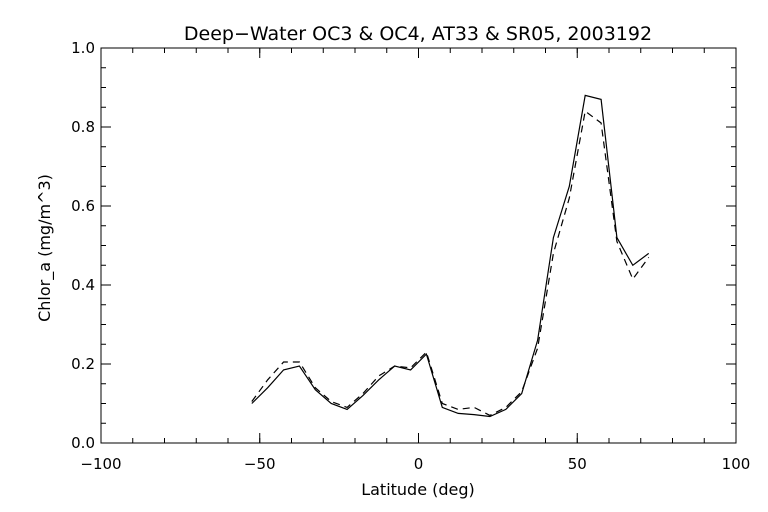 Image resolution: width=768 pixels, height=512 pixels. What do you see at coordinates (418, 489) in the screenshot?
I see `x-axis-label: Latitude (deg)` at bounding box center [418, 489].